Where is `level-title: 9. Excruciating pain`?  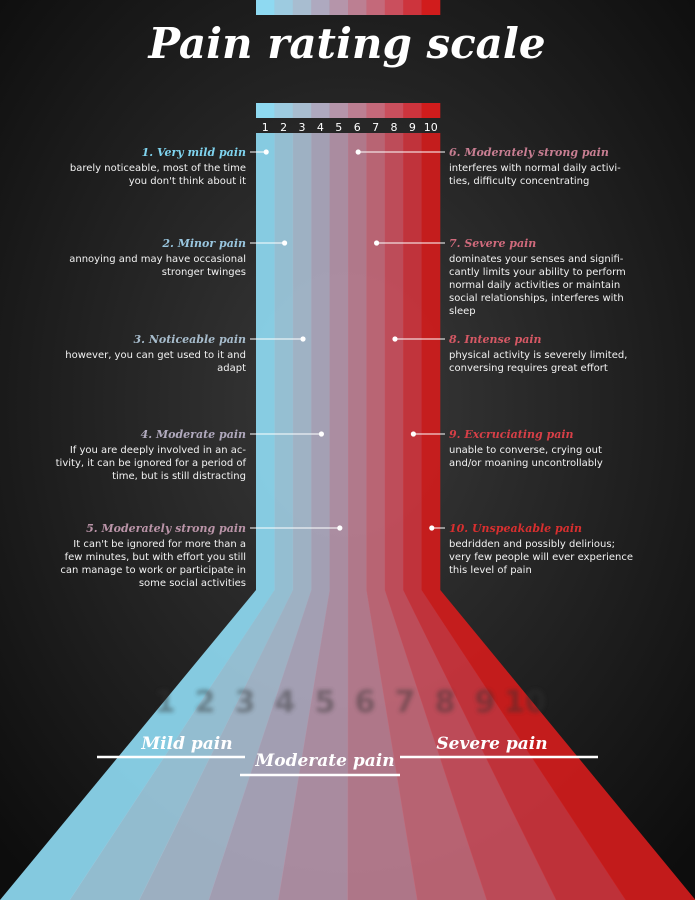
level-title: 9. Excruciating pain is located at coordinates (511, 434).